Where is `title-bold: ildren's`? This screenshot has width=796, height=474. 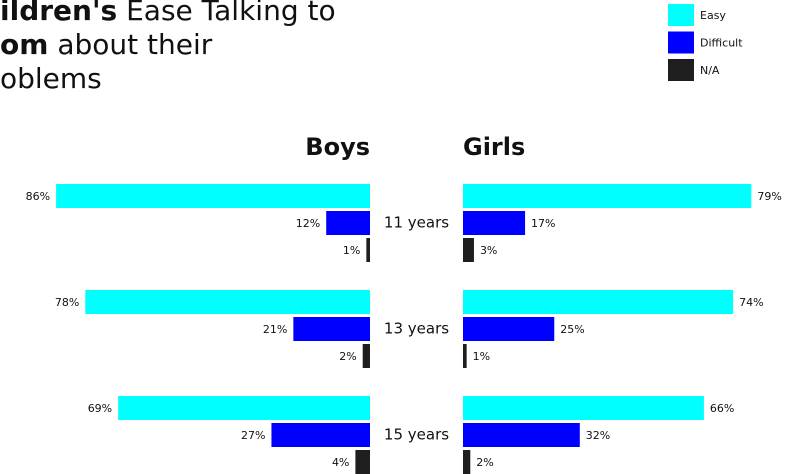 title-bold: ildren's is located at coordinates (58, 13).